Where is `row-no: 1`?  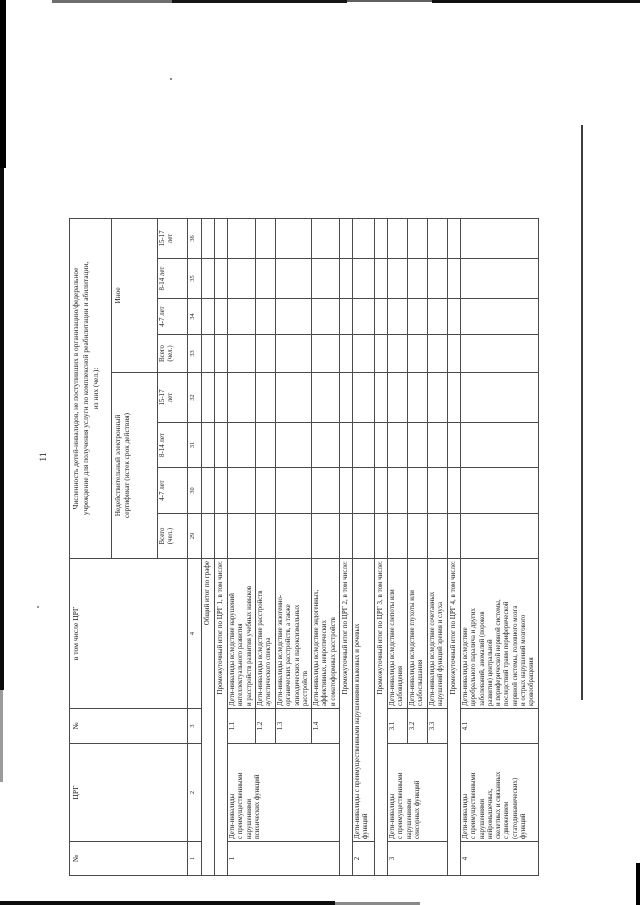 row-no: 1 is located at coordinates (283, 858).